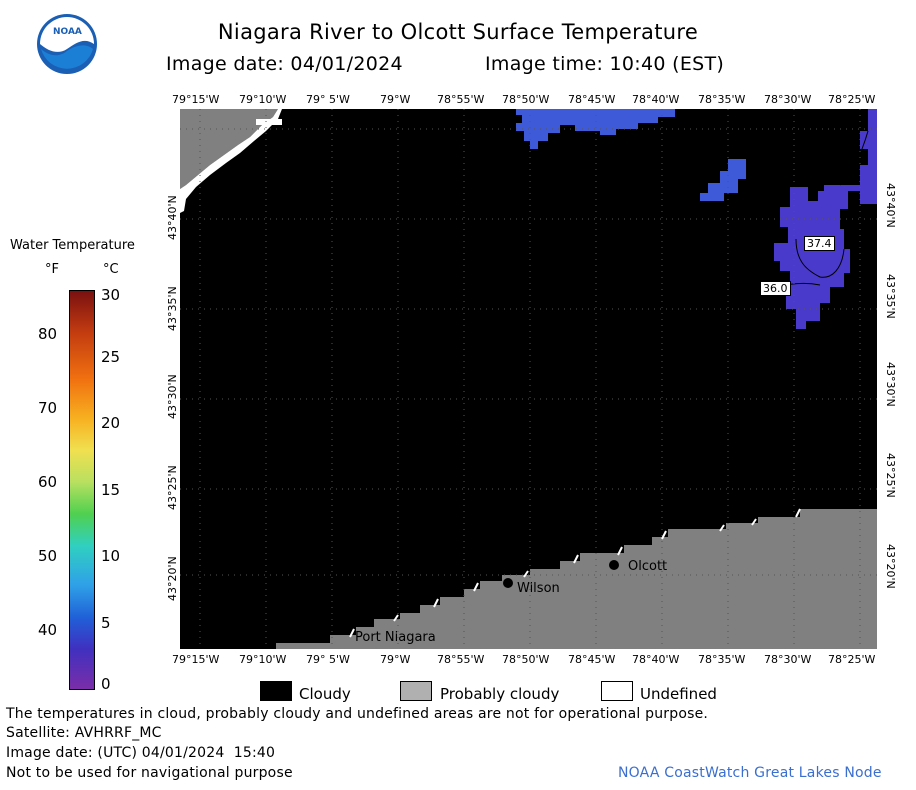  Describe the element at coordinates (276, 691) in the screenshot. I see `key-swatch-cloudy` at that location.